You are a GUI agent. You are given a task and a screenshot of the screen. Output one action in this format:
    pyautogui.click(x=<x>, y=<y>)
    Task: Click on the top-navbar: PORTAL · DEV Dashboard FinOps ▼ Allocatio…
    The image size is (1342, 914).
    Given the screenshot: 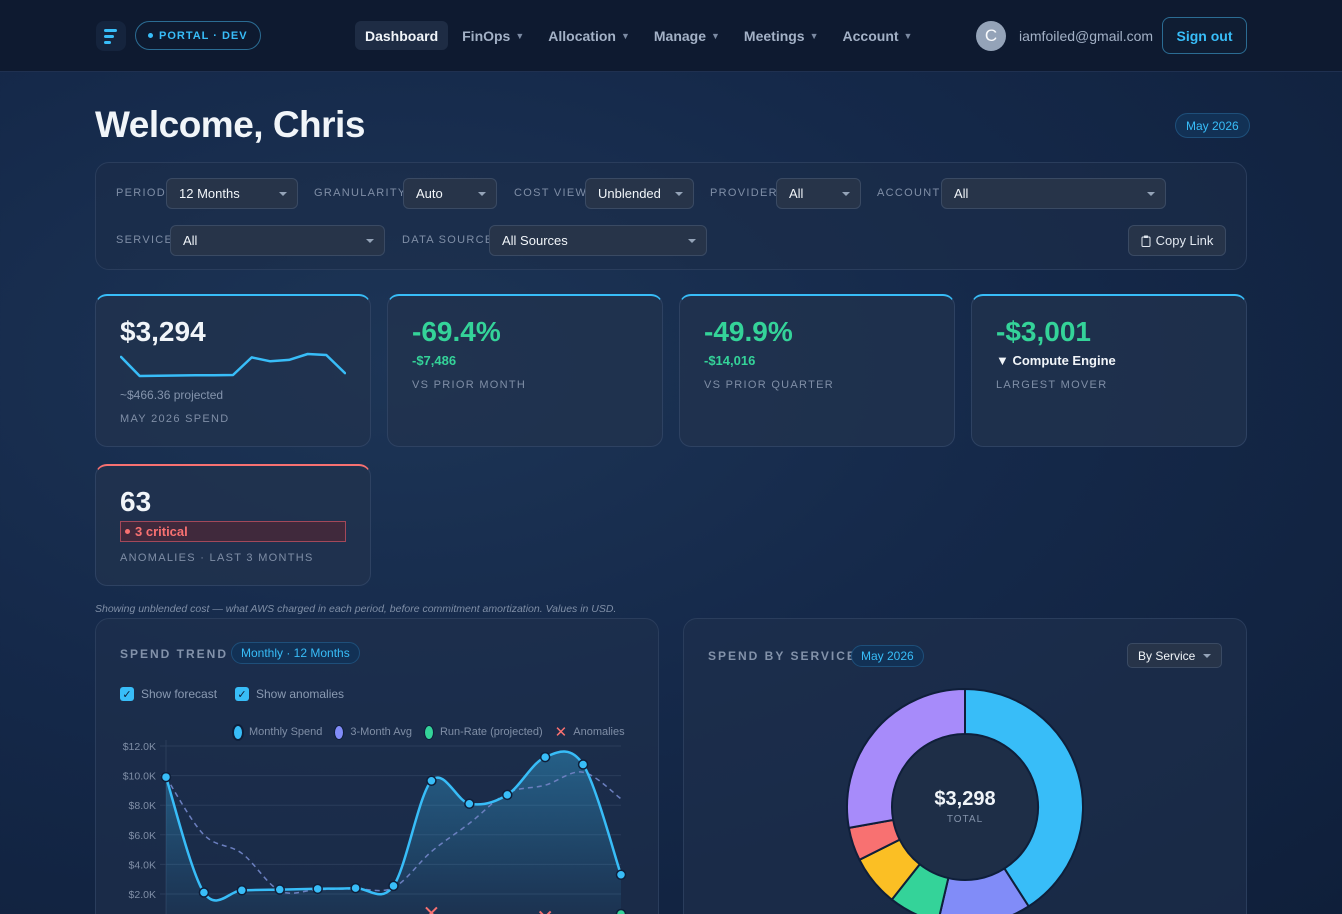 What is the action you would take?
    pyautogui.click(x=671, y=36)
    